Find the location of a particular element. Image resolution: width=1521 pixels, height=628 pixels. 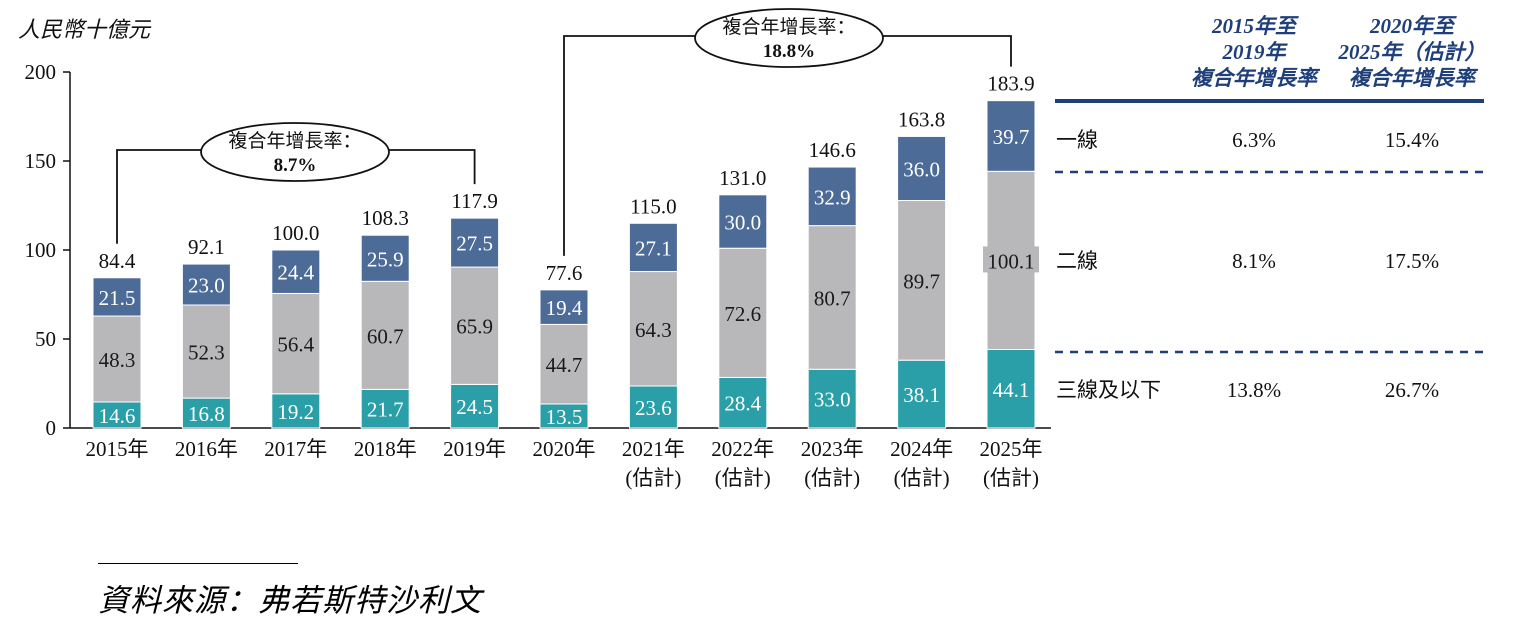

x-category-label: 2022年 is located at coordinates (742, 449).